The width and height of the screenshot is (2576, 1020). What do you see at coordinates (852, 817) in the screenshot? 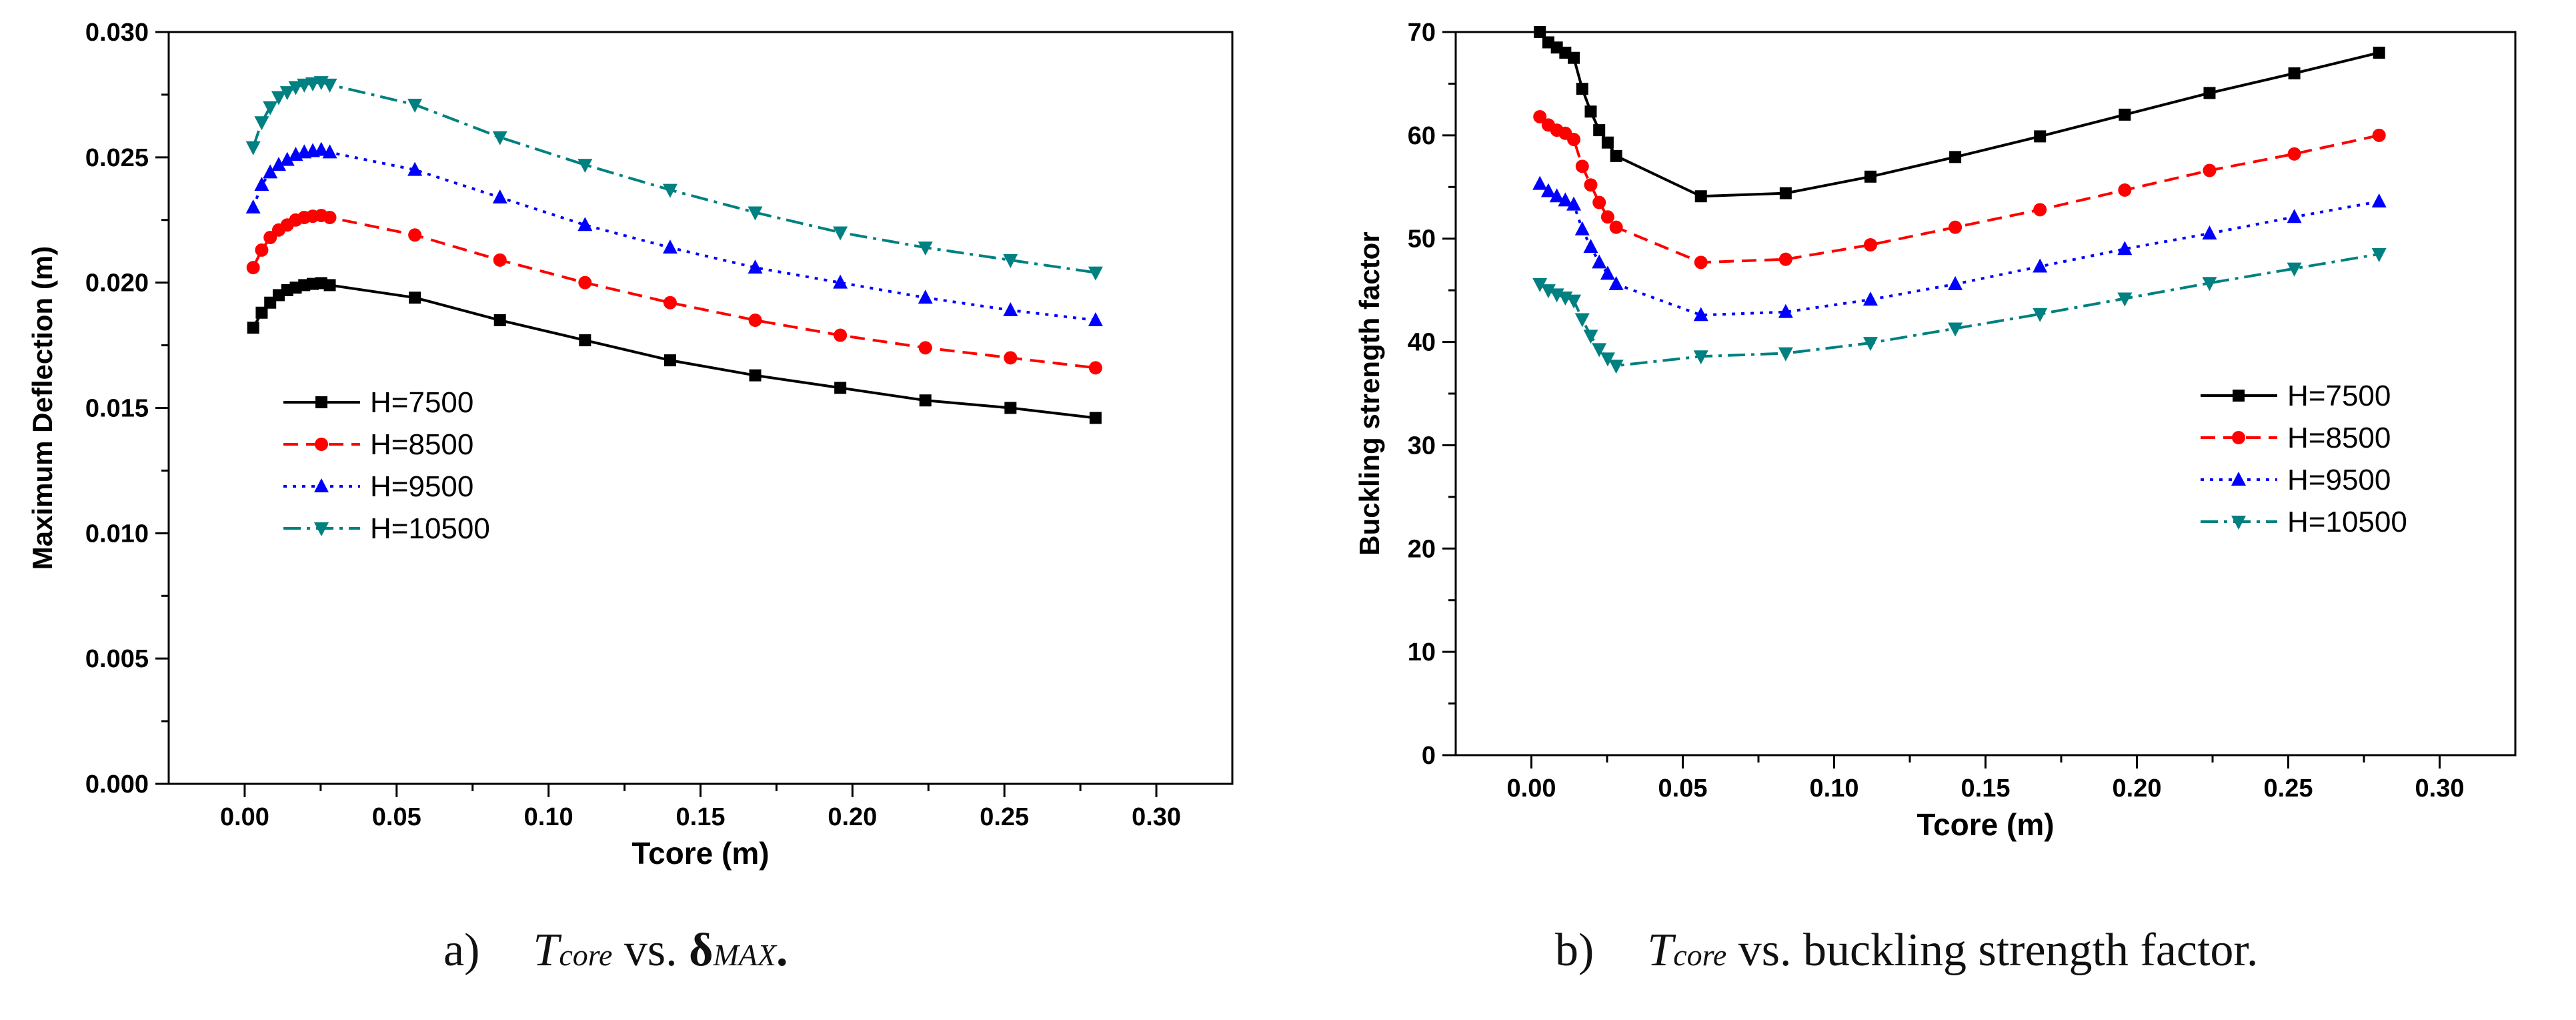
I see `chart-a-x-tick-label: 0.20` at bounding box center [852, 817].